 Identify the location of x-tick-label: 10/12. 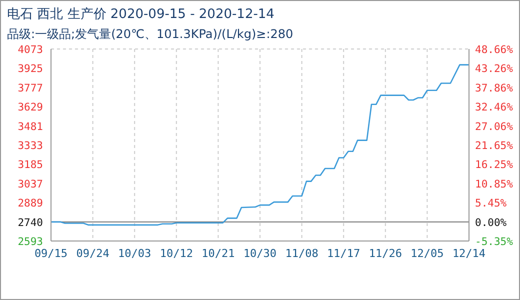
(176, 253).